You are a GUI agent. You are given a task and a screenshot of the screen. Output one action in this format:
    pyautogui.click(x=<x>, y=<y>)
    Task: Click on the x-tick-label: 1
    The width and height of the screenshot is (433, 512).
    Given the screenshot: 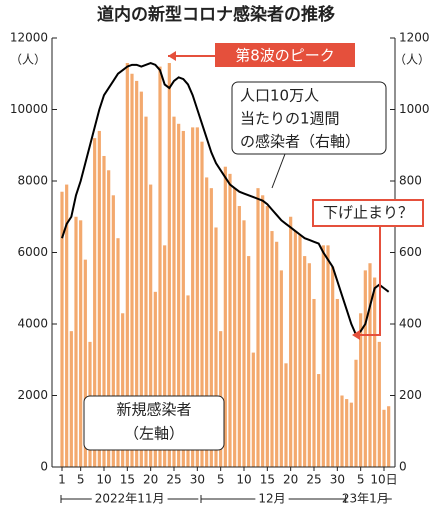 What is the action you would take?
    pyautogui.click(x=62, y=480)
    